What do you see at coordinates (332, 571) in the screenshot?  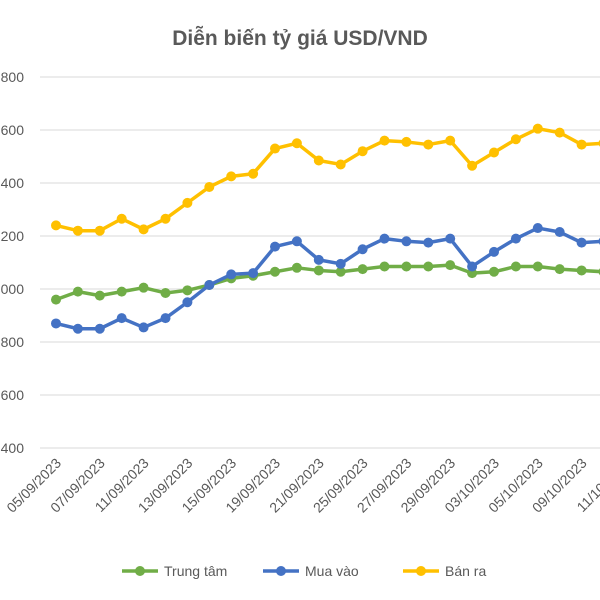 I see `legend-label: Mua vào` at bounding box center [332, 571].